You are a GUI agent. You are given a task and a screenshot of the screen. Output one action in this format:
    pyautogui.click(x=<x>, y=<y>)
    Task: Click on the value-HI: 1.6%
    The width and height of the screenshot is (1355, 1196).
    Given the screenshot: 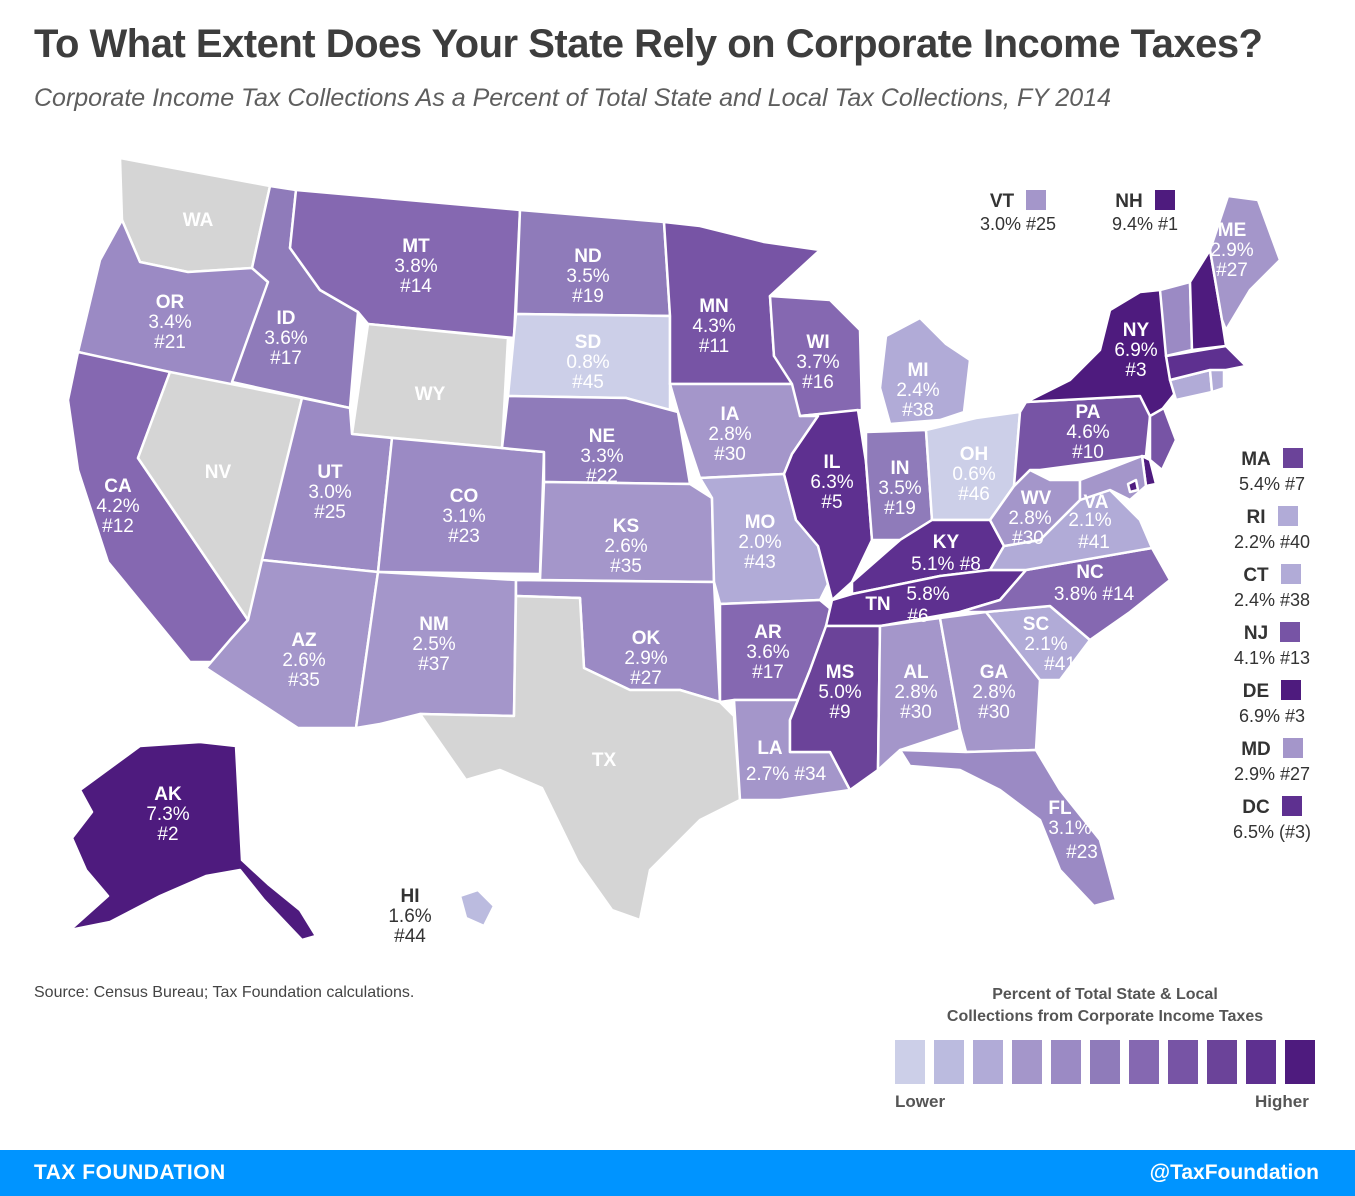 What is the action you would take?
    pyautogui.click(x=409, y=916)
    